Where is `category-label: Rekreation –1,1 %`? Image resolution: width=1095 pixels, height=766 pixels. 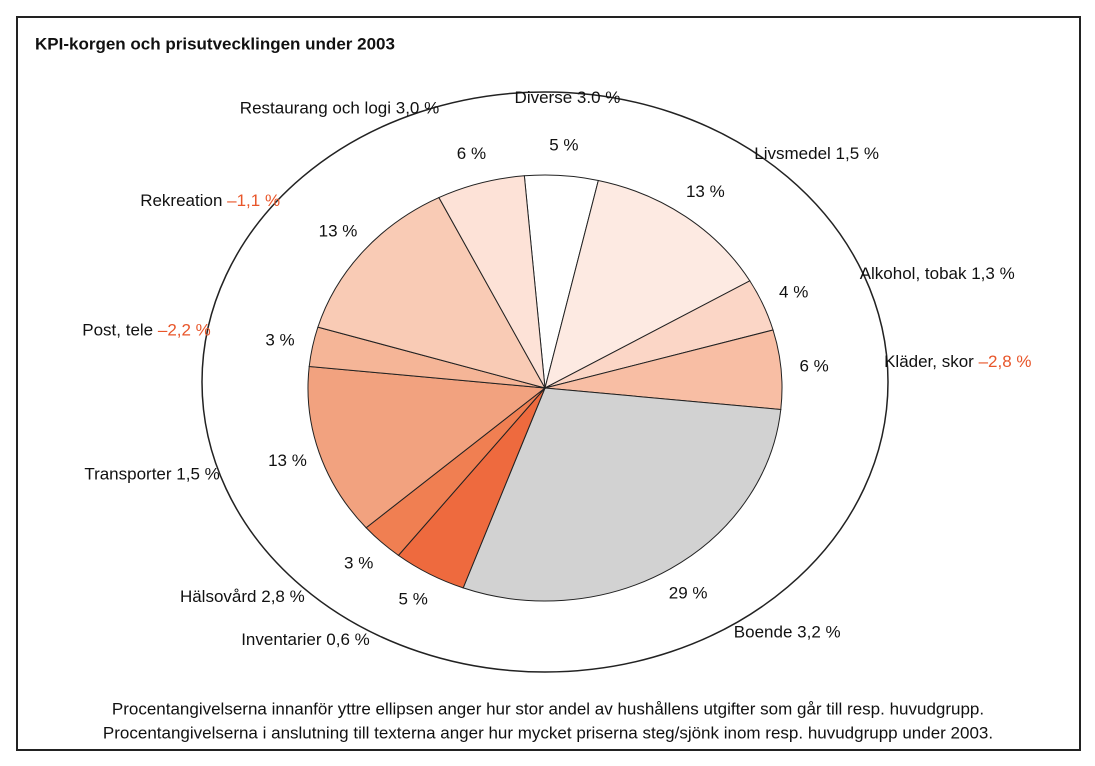
category-label: Rekreation –1,1 % is located at coordinates (210, 200).